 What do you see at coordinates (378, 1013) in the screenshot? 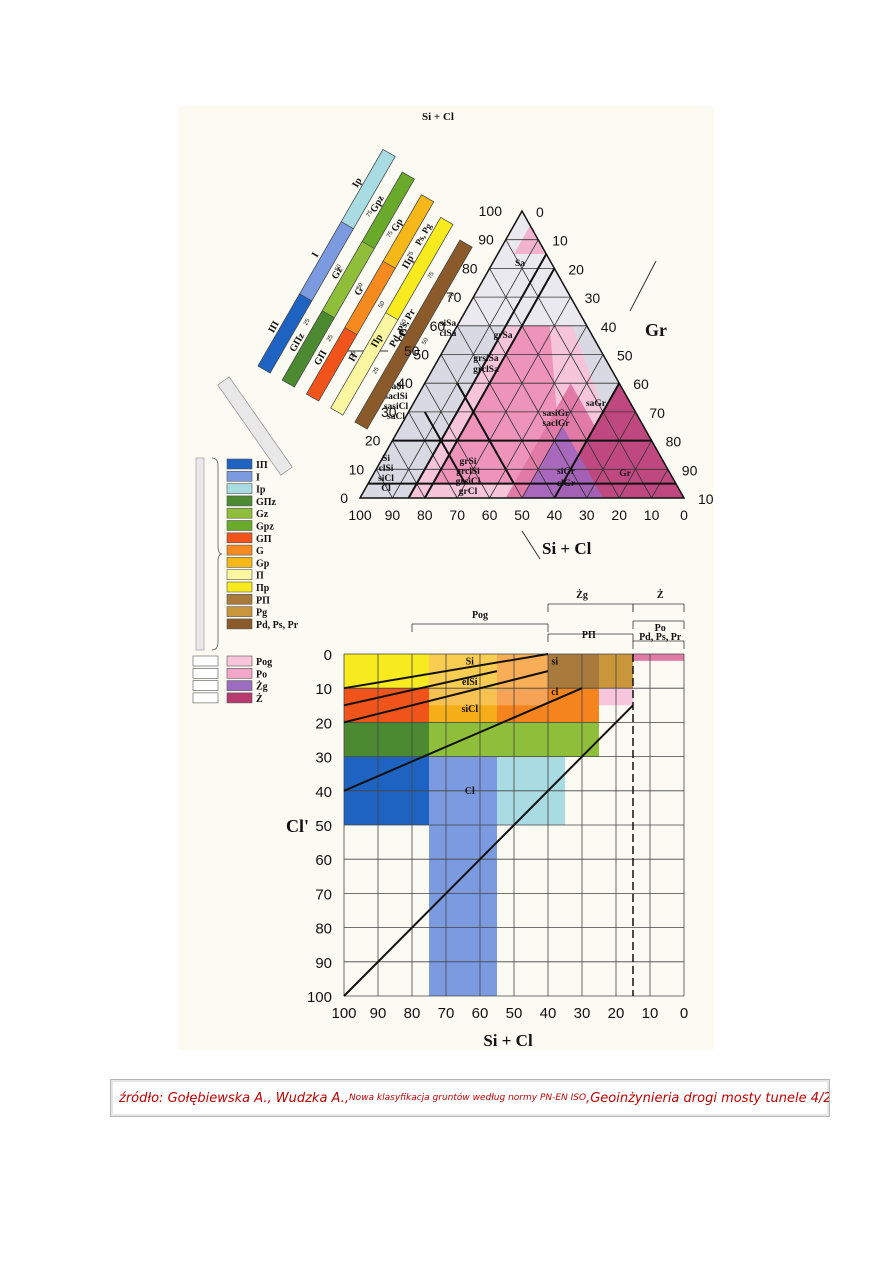
I see `x-tick-label: 90` at bounding box center [378, 1013].